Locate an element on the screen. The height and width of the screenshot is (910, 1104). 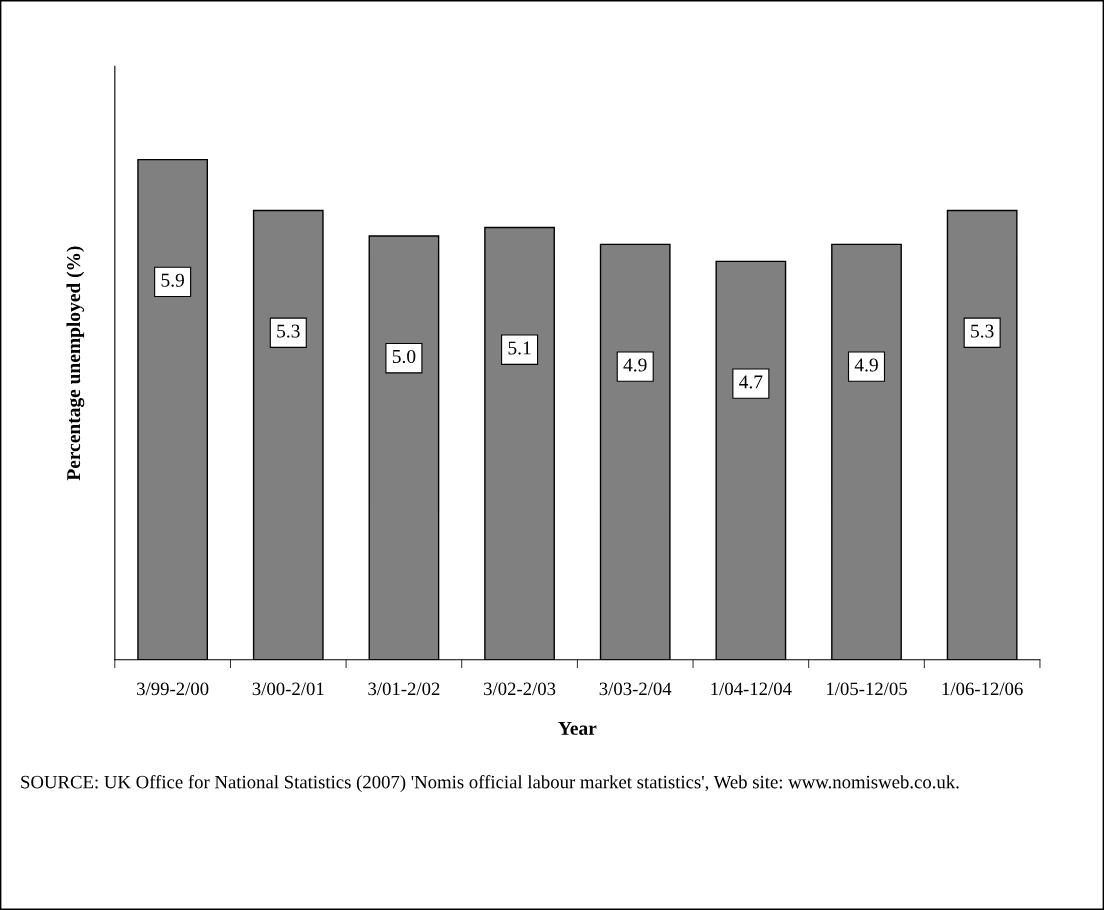
data-label: 5.9 is located at coordinates (172, 280).